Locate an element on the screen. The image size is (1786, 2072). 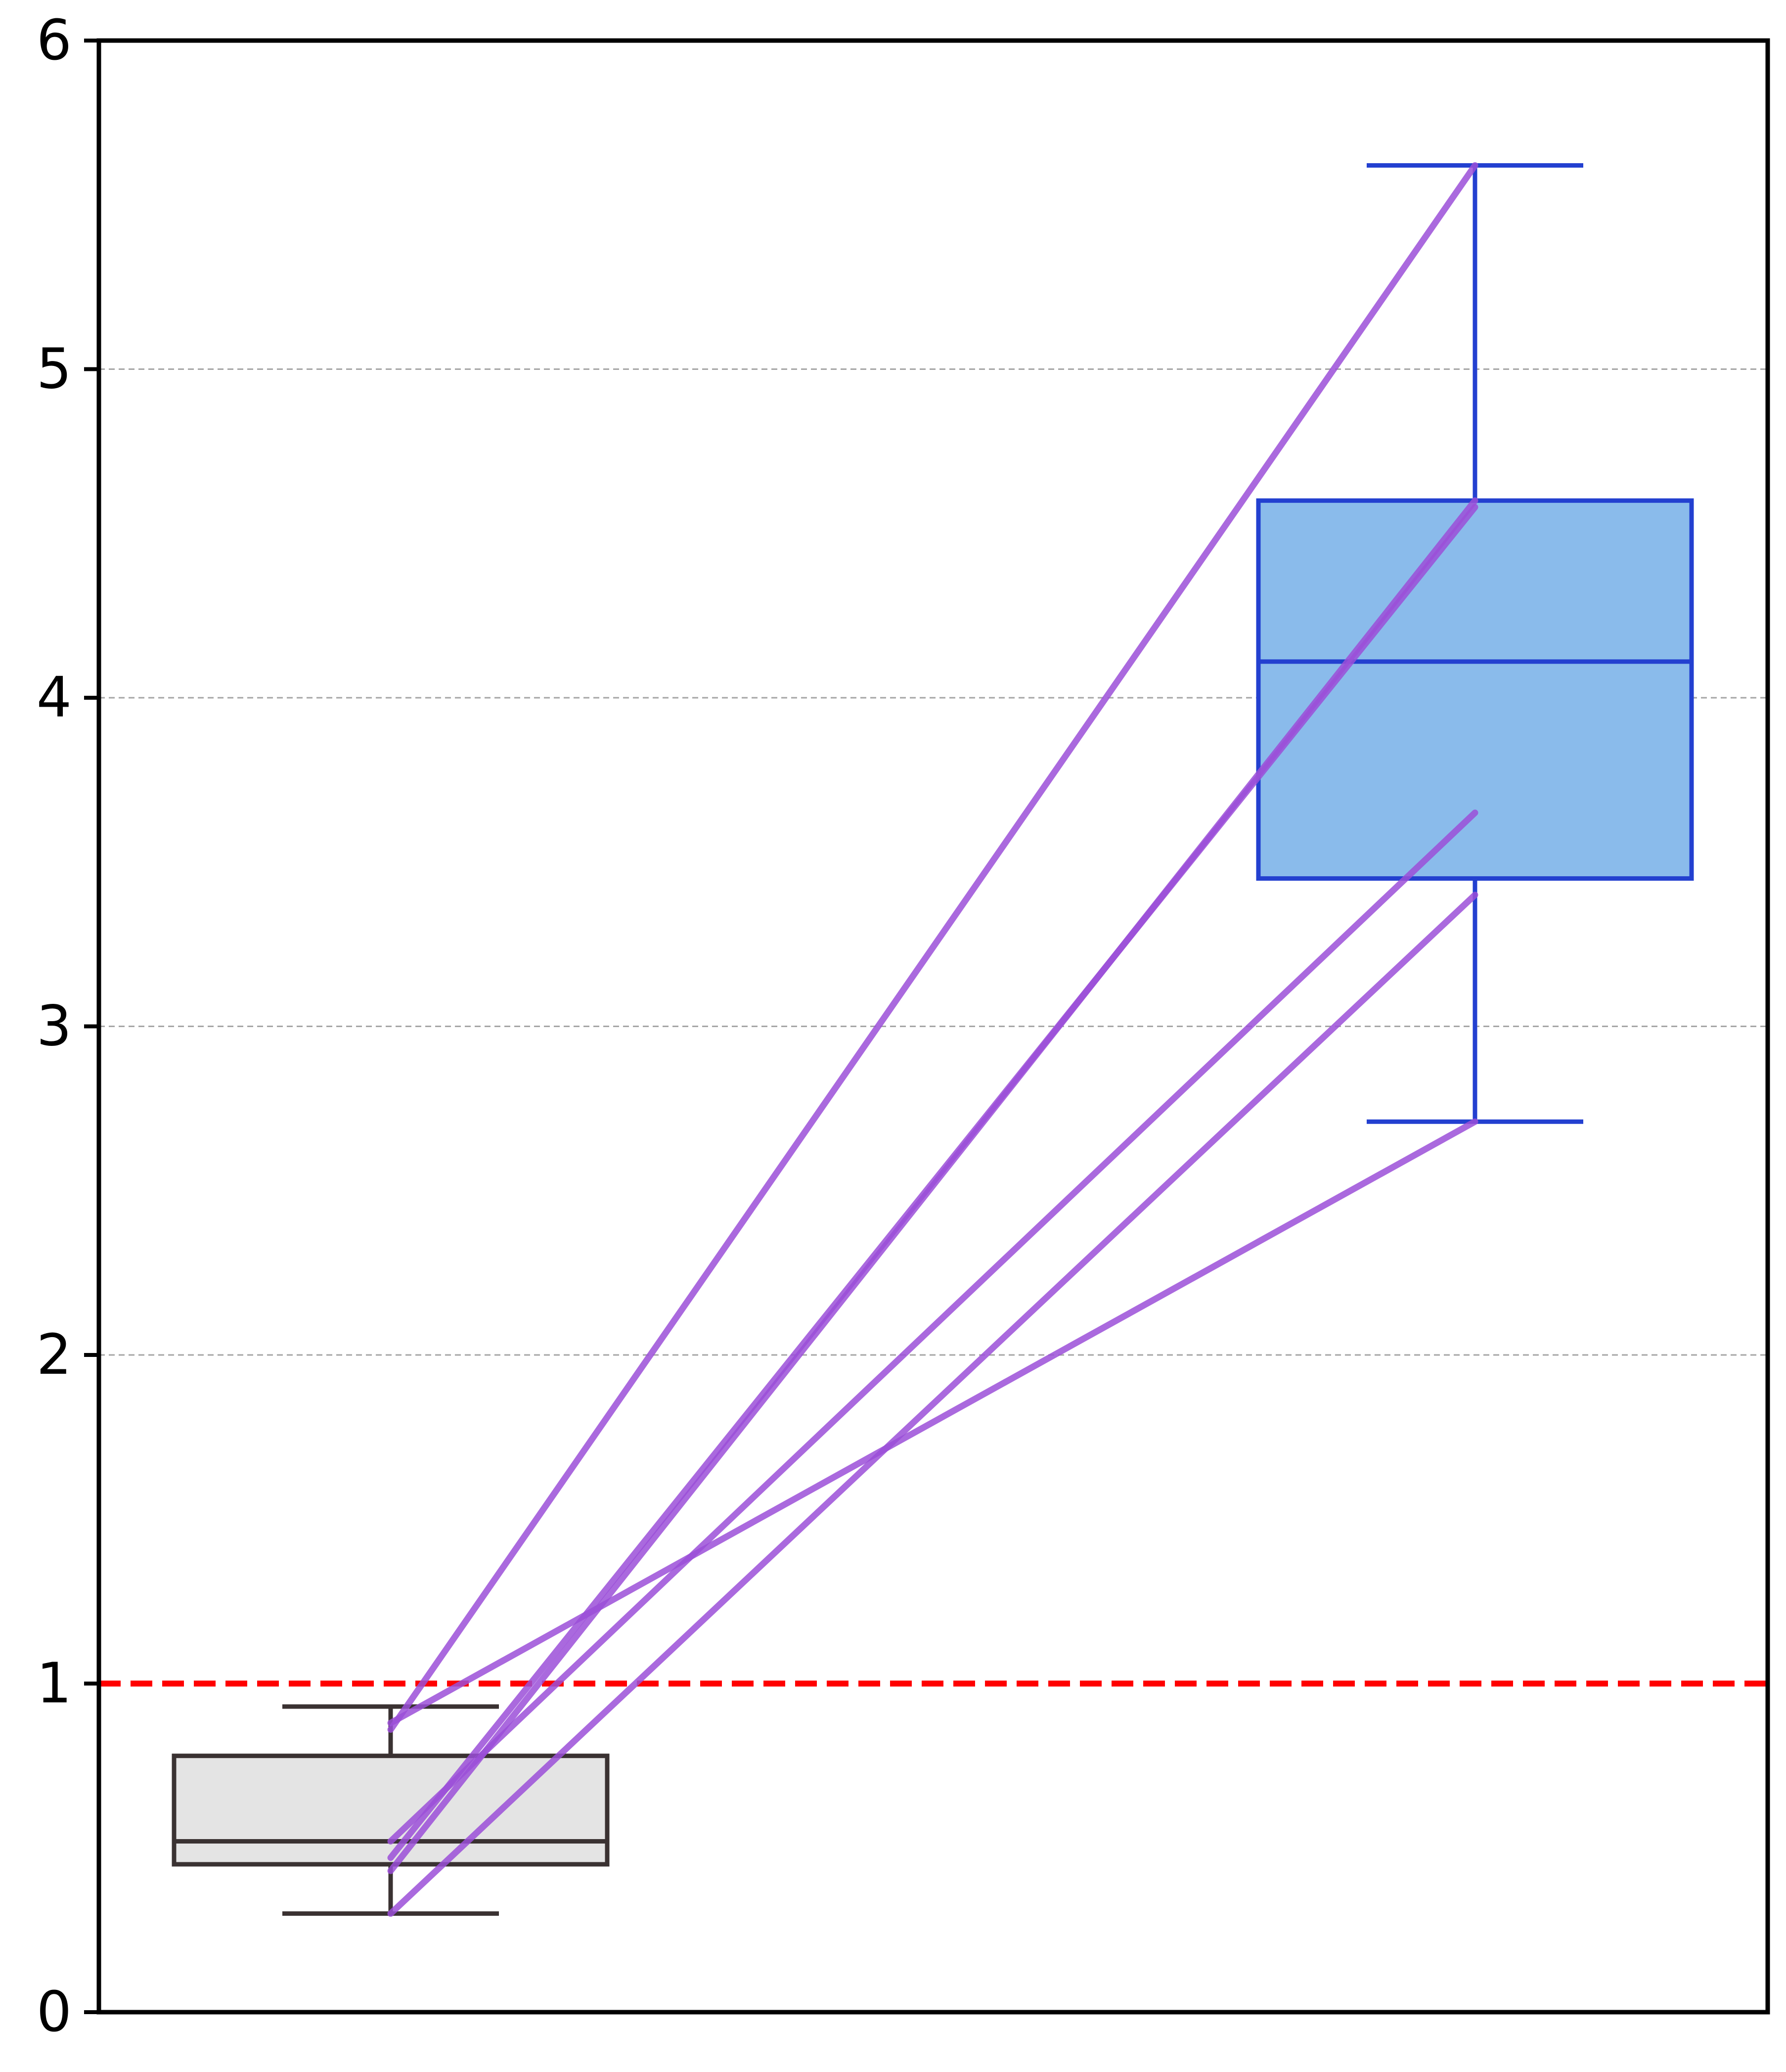
y-tick-label-3: 3 is located at coordinates (54, 1026).